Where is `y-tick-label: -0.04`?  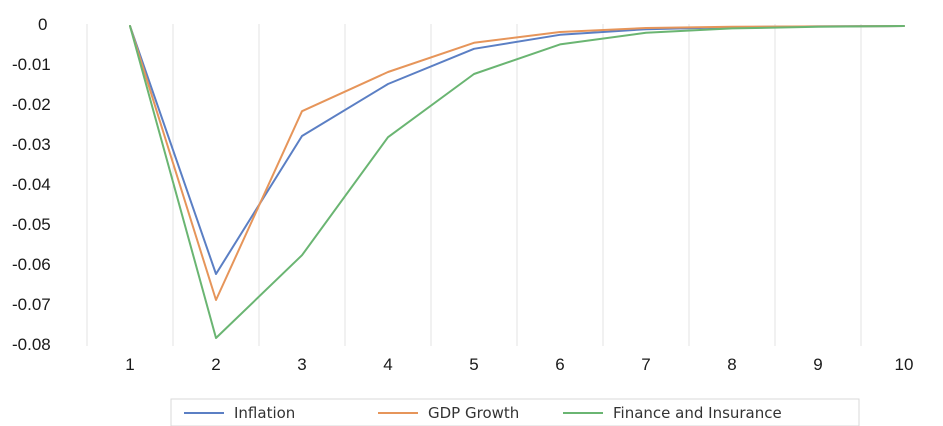 y-tick-label: -0.04 is located at coordinates (31, 184).